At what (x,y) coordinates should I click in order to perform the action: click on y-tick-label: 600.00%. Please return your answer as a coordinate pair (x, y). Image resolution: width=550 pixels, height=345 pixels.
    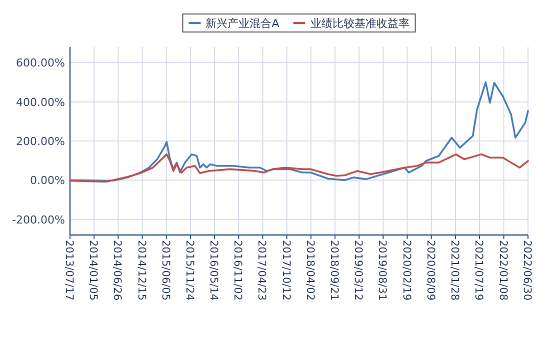
    Looking at the image, I should click on (40, 63).